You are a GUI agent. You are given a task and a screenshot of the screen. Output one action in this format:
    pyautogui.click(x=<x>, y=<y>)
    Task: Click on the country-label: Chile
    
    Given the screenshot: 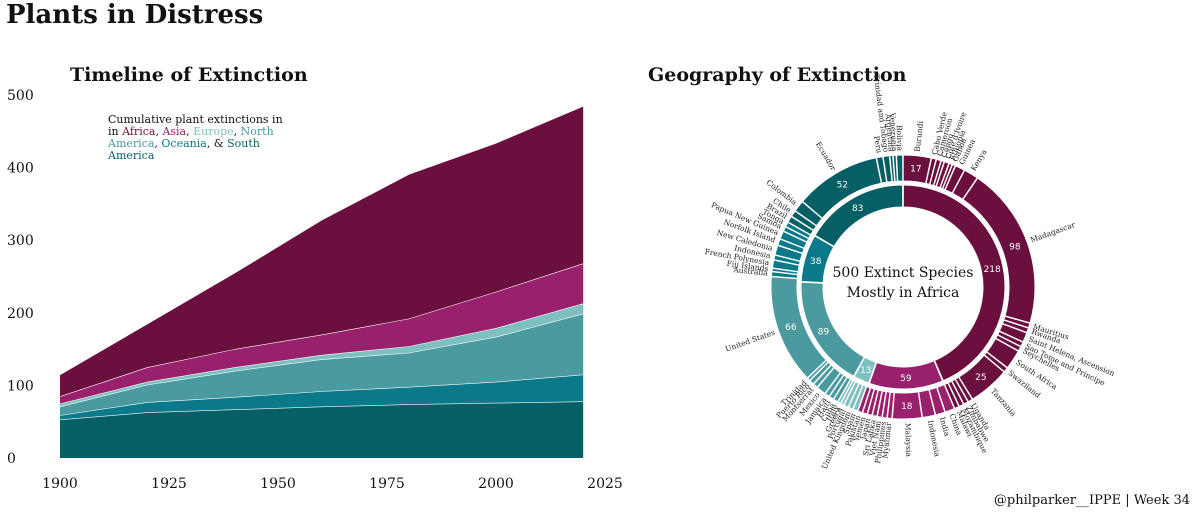 What is the action you would take?
    pyautogui.click(x=782, y=205)
    